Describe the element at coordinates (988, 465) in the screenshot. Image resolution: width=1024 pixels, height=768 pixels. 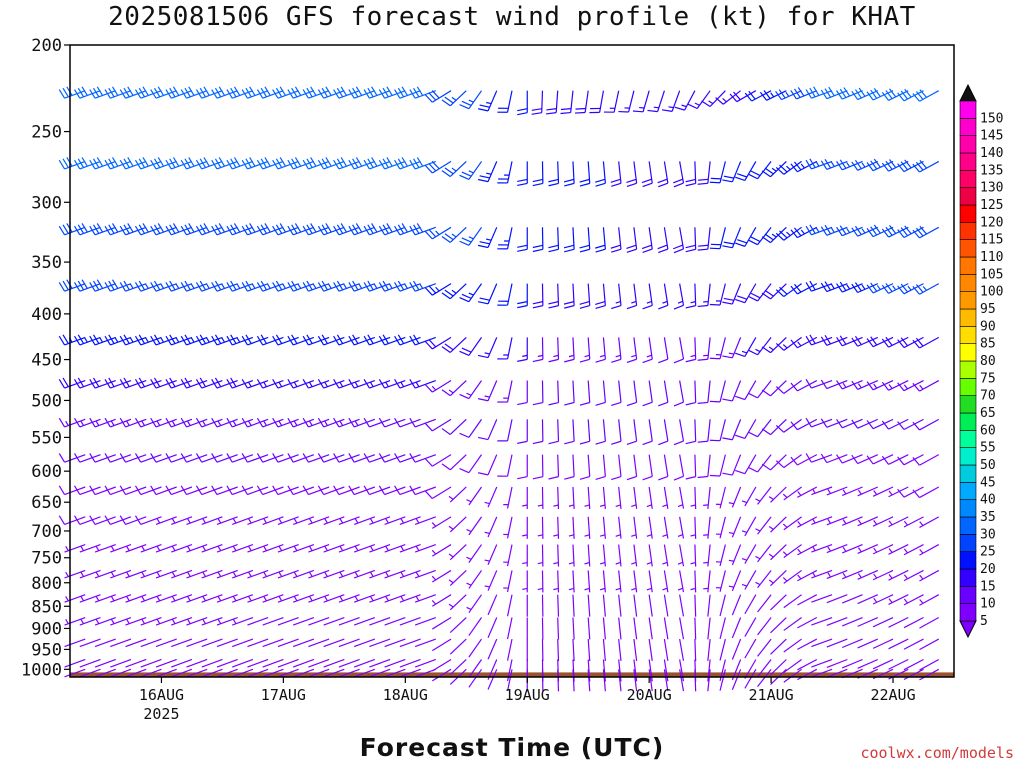
I see `colorbar-label: 50` at that location.